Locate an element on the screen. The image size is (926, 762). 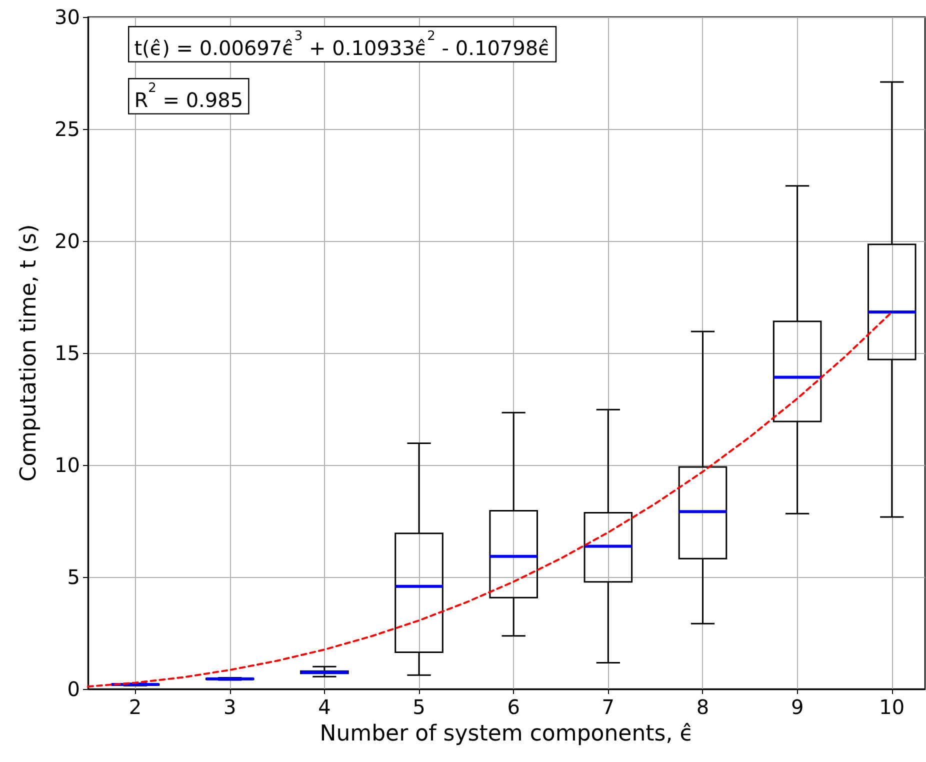
y-axis-title: Computation time, t (s) is located at coordinates (29, 353).